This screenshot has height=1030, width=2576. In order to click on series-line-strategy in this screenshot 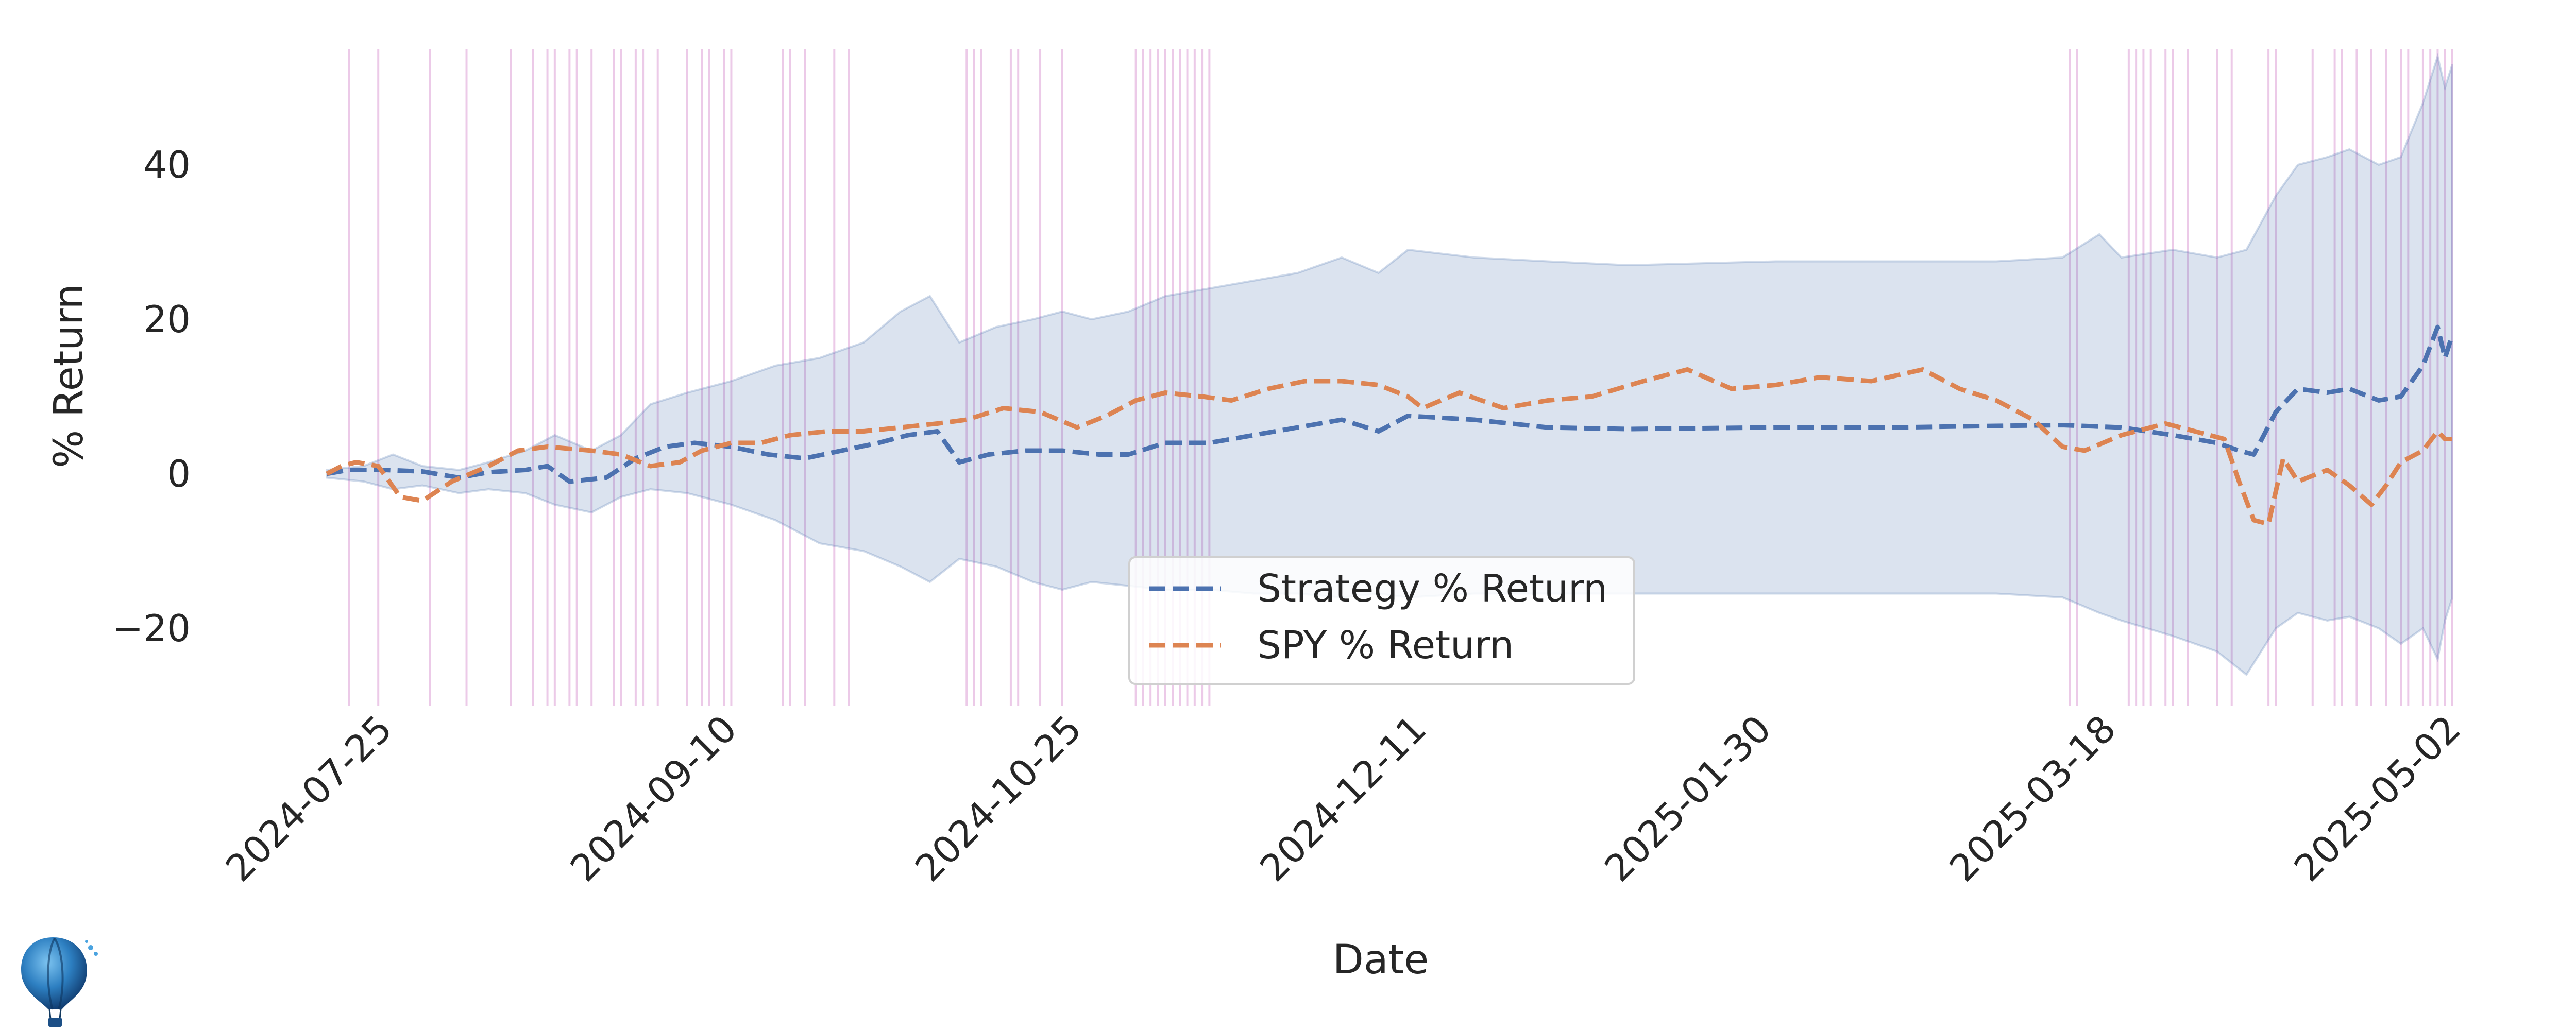, I will do `click(1390, 404)`.